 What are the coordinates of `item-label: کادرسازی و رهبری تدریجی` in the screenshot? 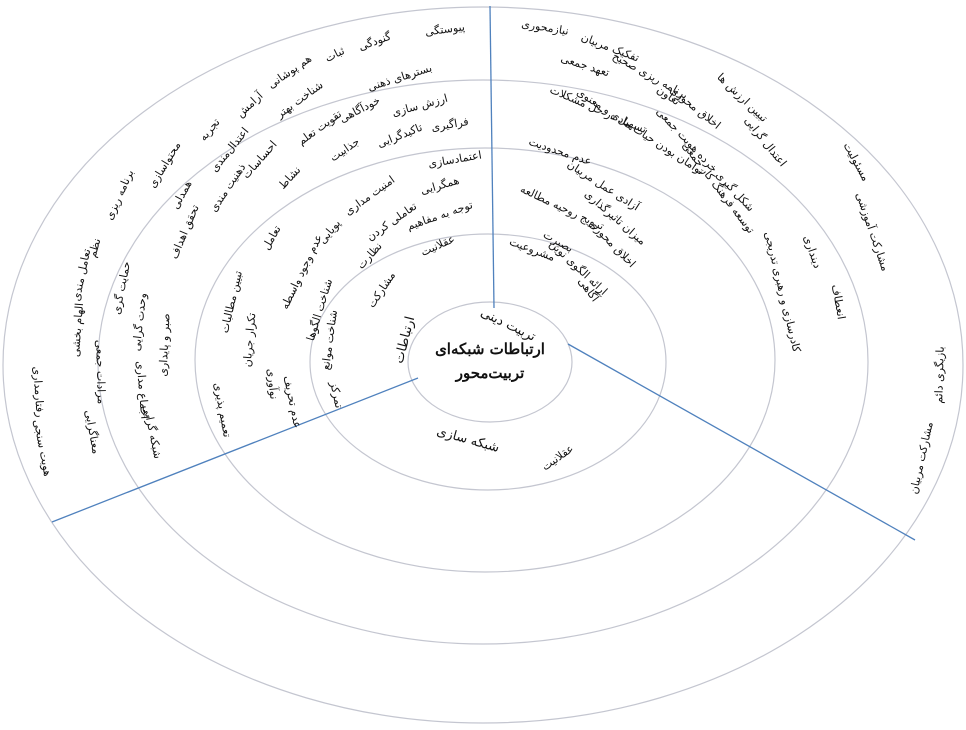 It's located at (783, 292).